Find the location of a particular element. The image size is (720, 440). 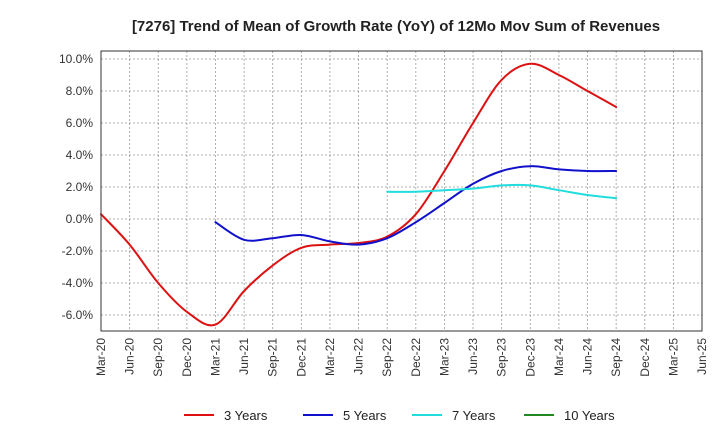

y-tick-label: 0.0% is located at coordinates (80, 219).